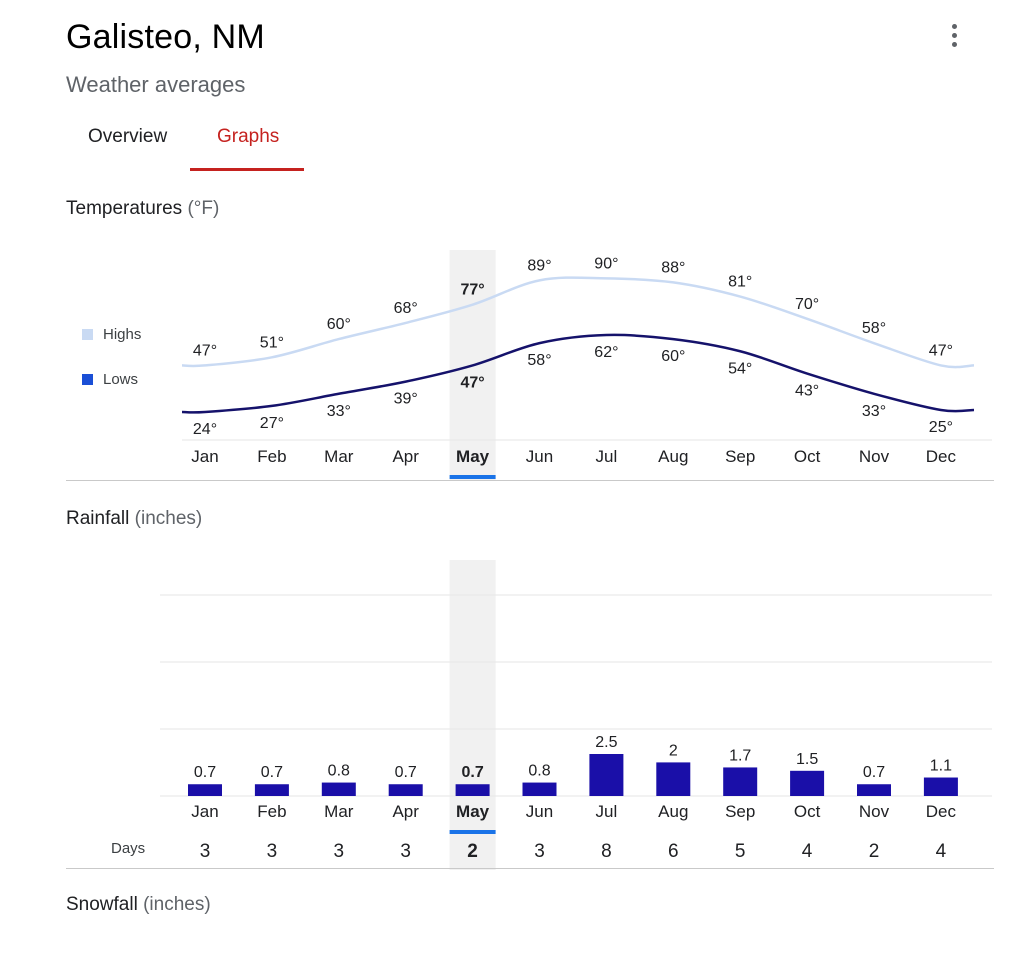 Image resolution: width=1024 pixels, height=953 pixels. I want to click on selected-month-indicator, so click(472, 477).